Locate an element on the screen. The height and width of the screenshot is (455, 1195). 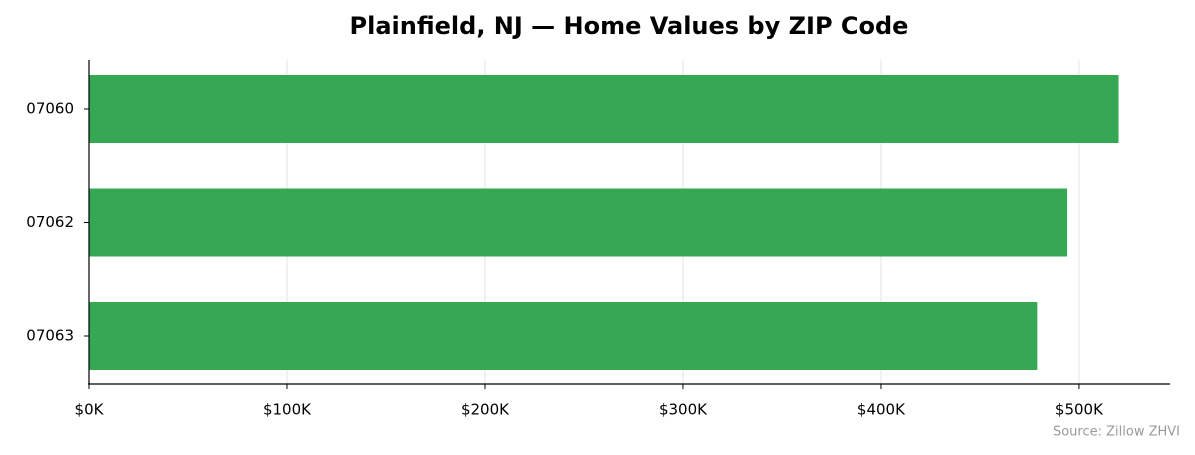
y-tick-label: 07062 is located at coordinates (50, 222).